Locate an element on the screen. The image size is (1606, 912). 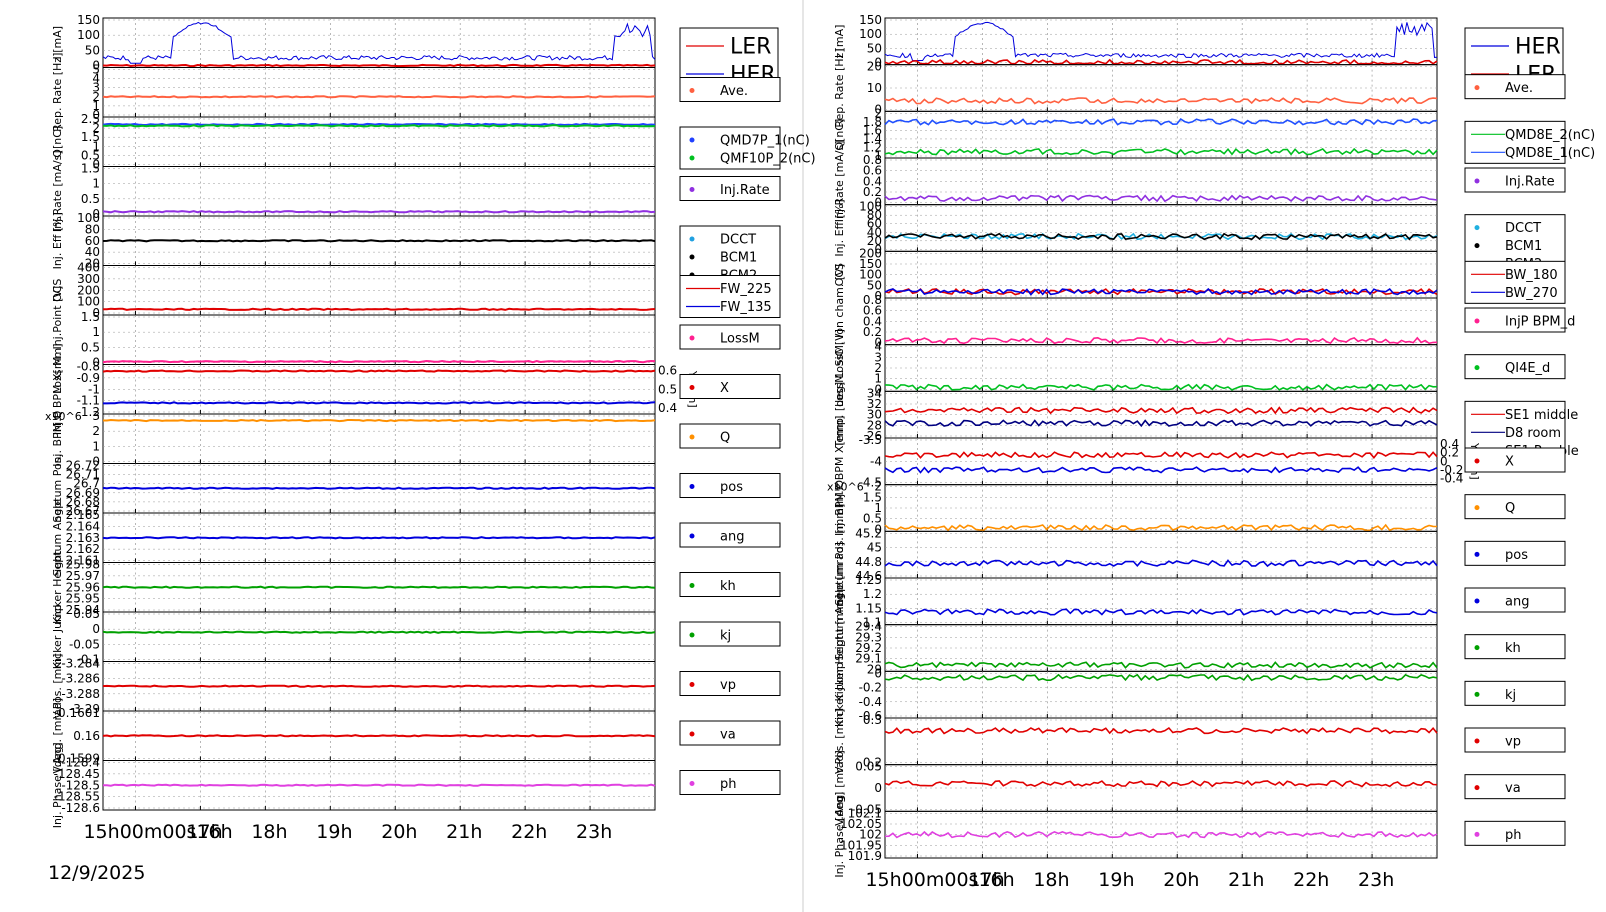
y-tick-label: 25.94 is located at coordinates (83, 610).